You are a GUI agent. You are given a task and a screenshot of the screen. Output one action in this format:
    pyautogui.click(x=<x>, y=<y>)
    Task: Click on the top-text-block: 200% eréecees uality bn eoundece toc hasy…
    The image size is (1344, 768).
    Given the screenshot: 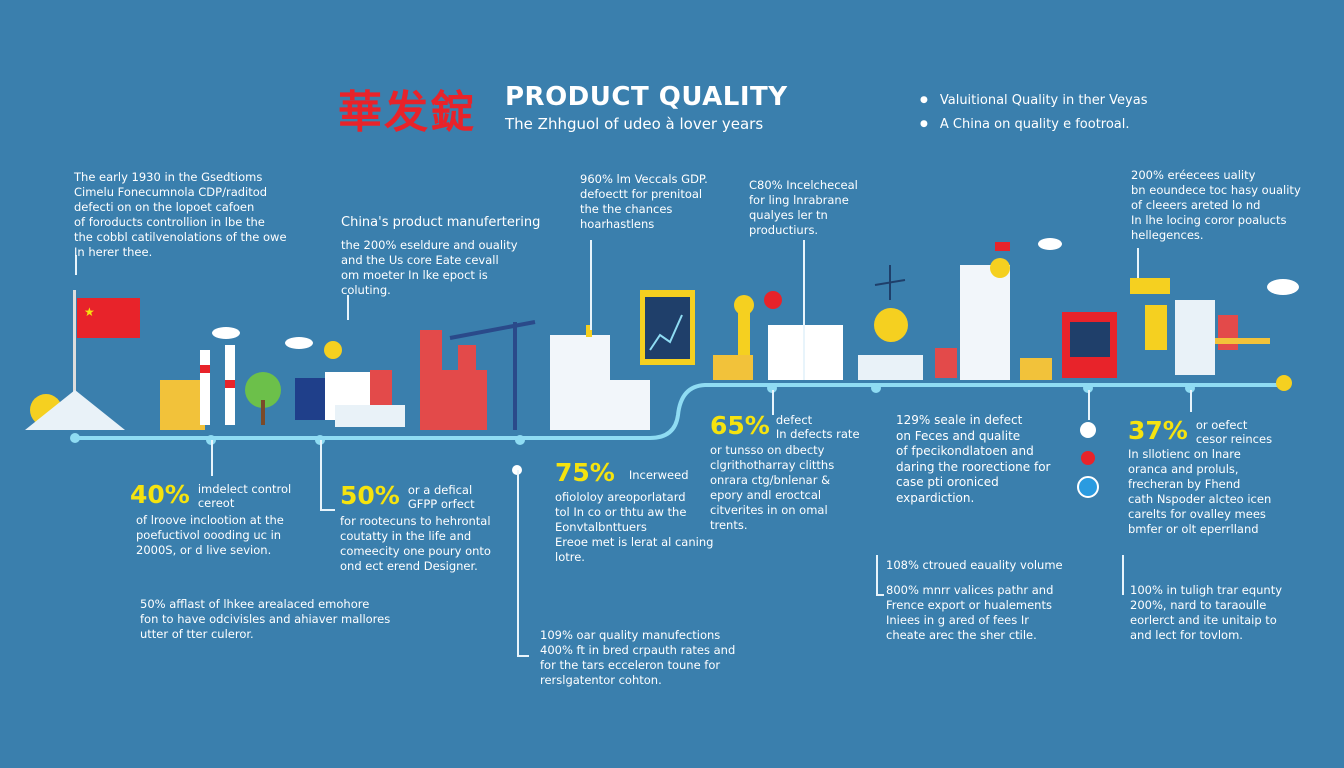 What is the action you would take?
    pyautogui.click(x=1216, y=205)
    